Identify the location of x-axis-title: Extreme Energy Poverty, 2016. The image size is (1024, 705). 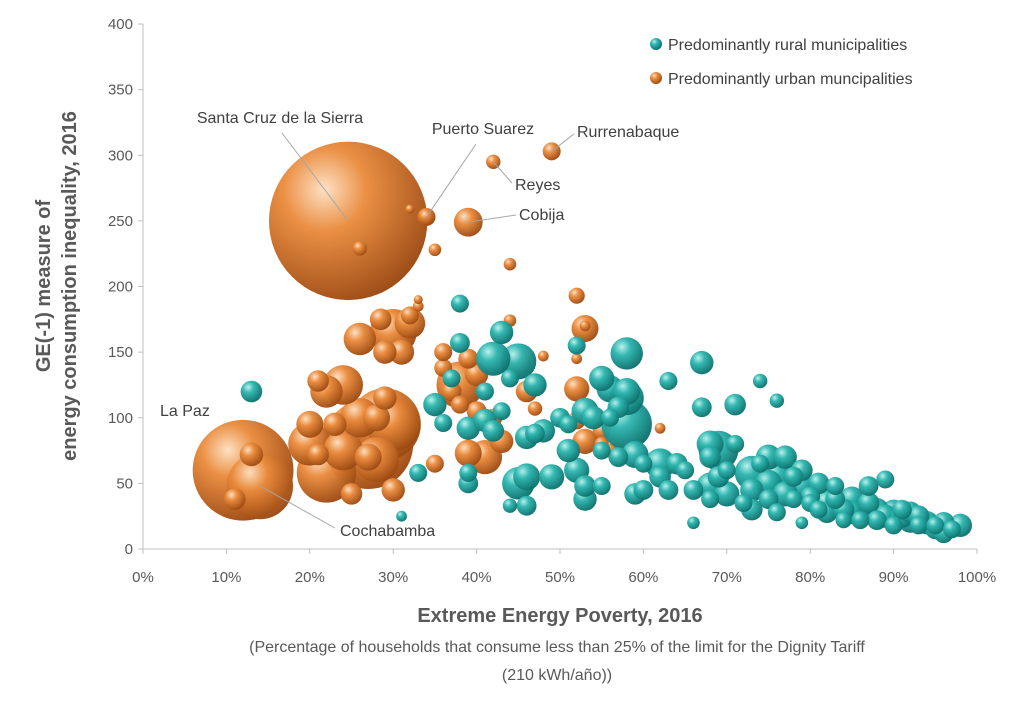
(559, 616).